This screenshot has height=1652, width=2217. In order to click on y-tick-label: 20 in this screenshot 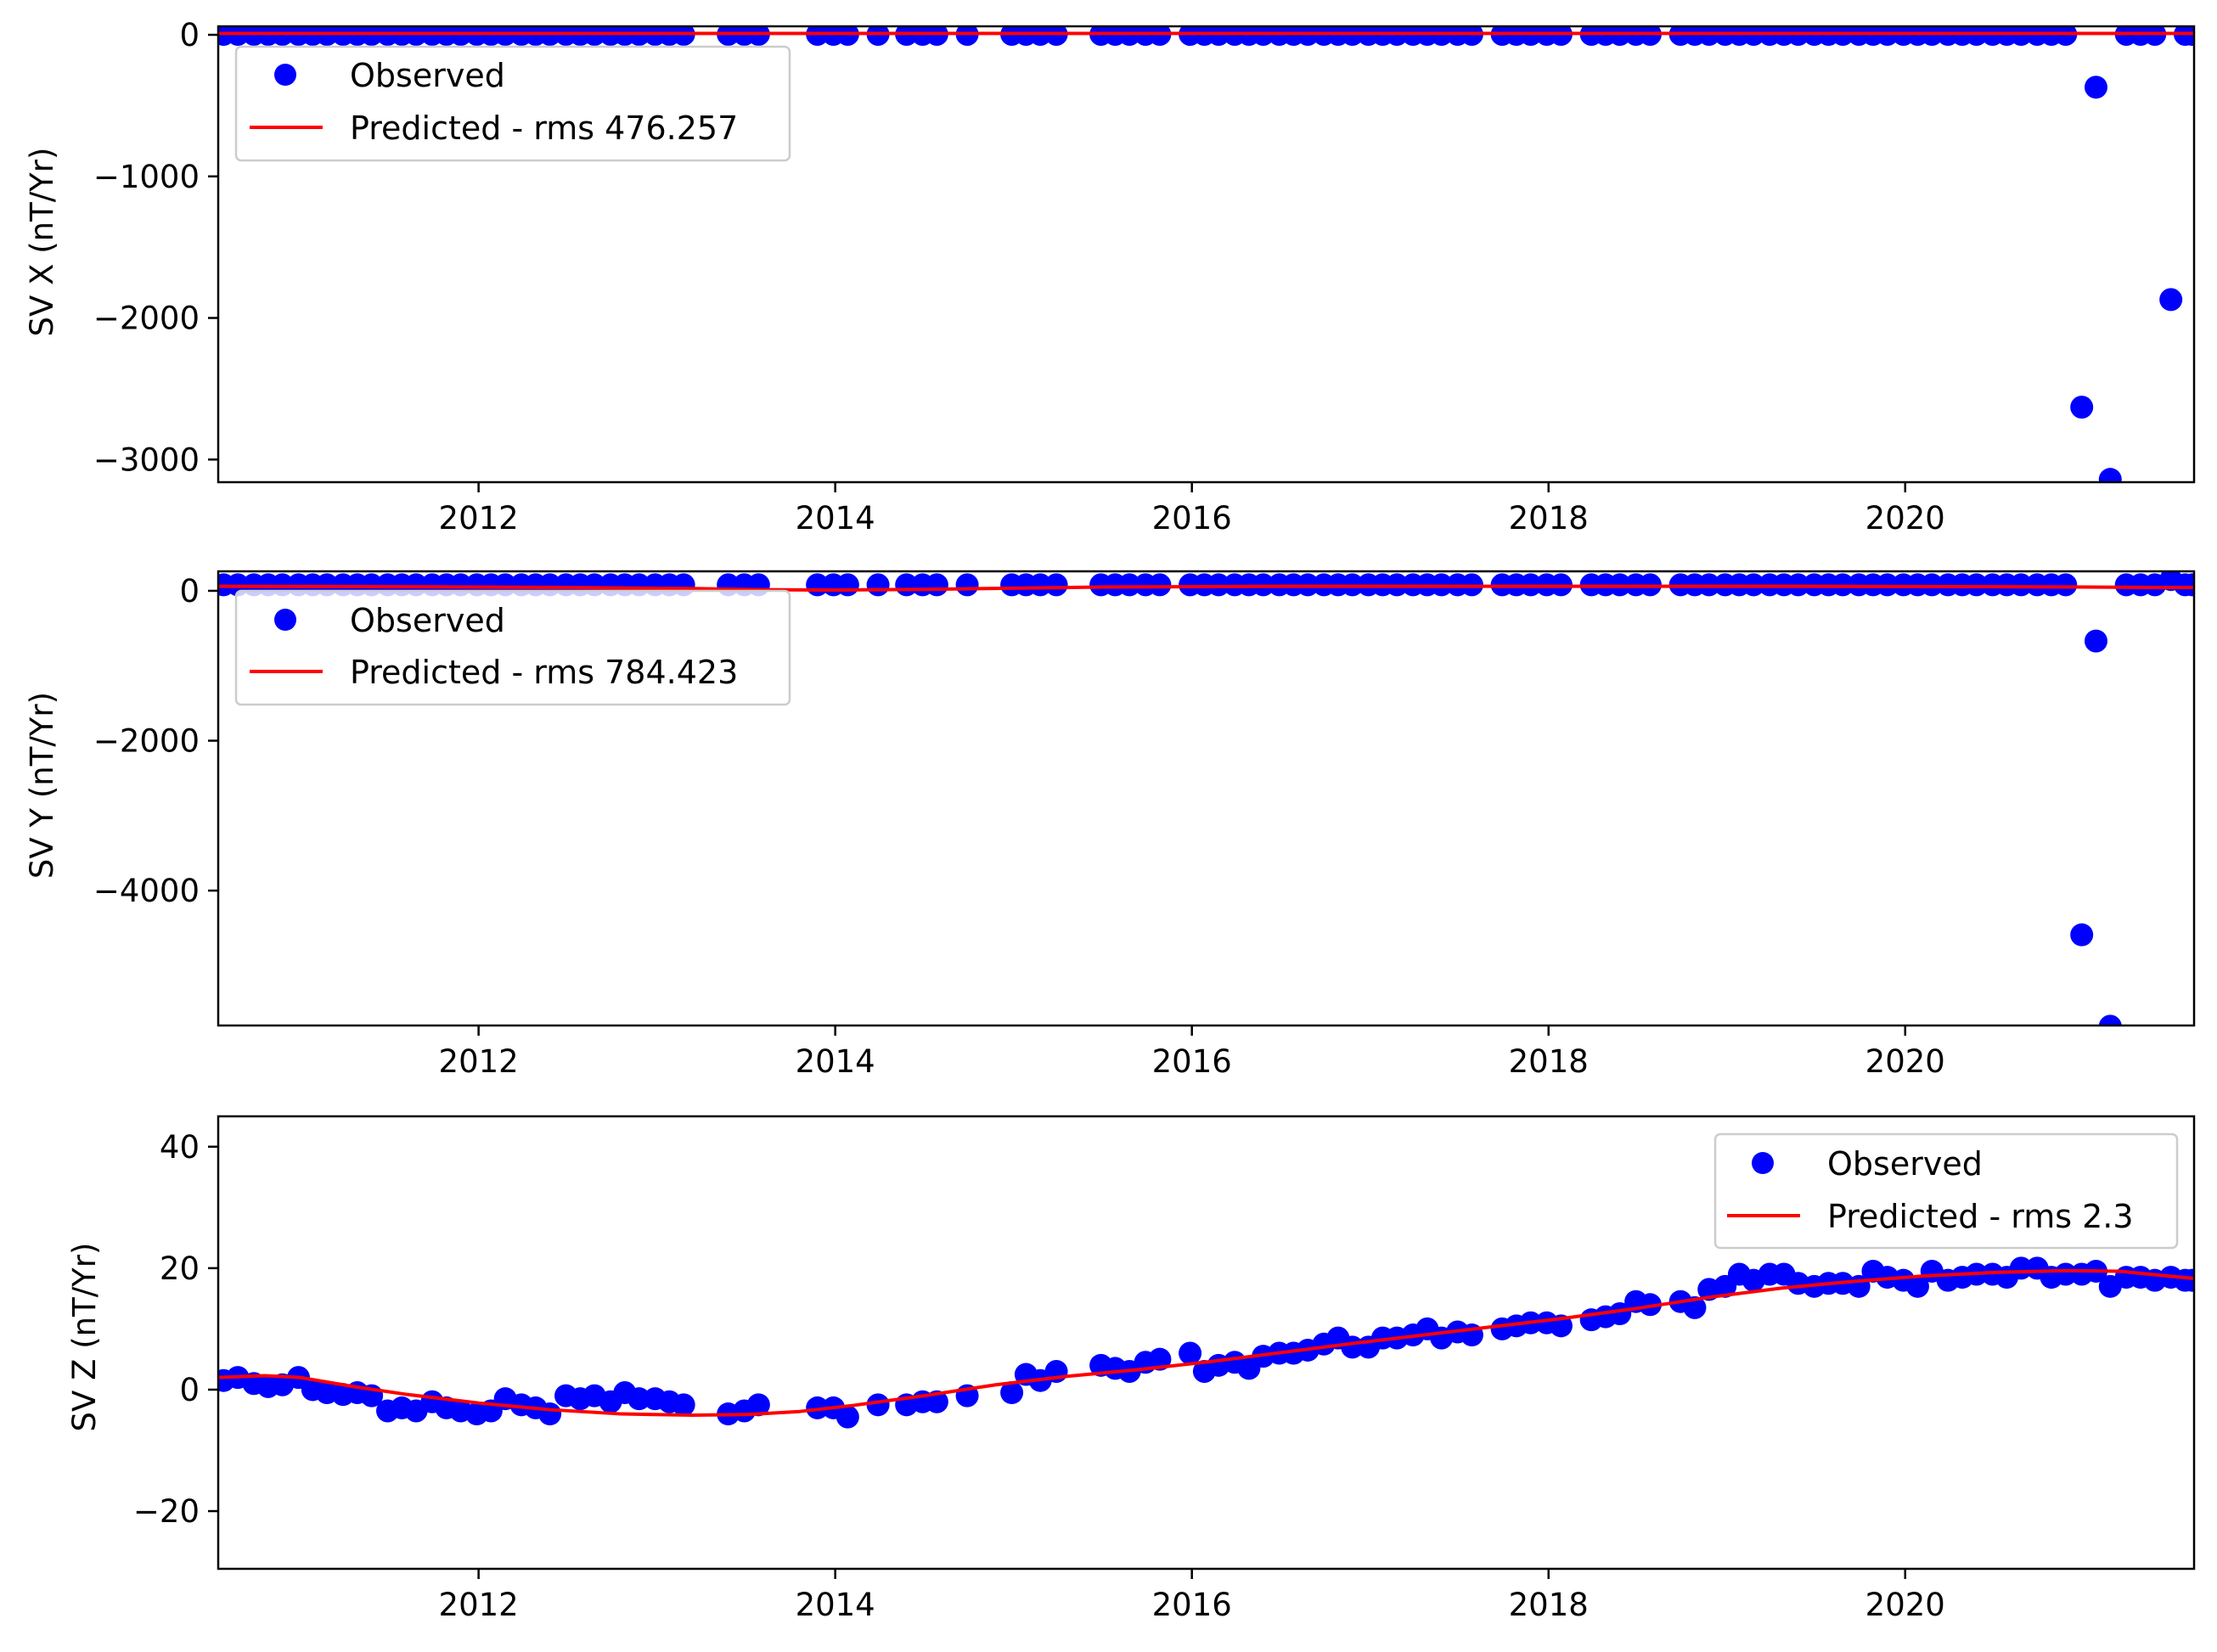, I will do `click(180, 1268)`.